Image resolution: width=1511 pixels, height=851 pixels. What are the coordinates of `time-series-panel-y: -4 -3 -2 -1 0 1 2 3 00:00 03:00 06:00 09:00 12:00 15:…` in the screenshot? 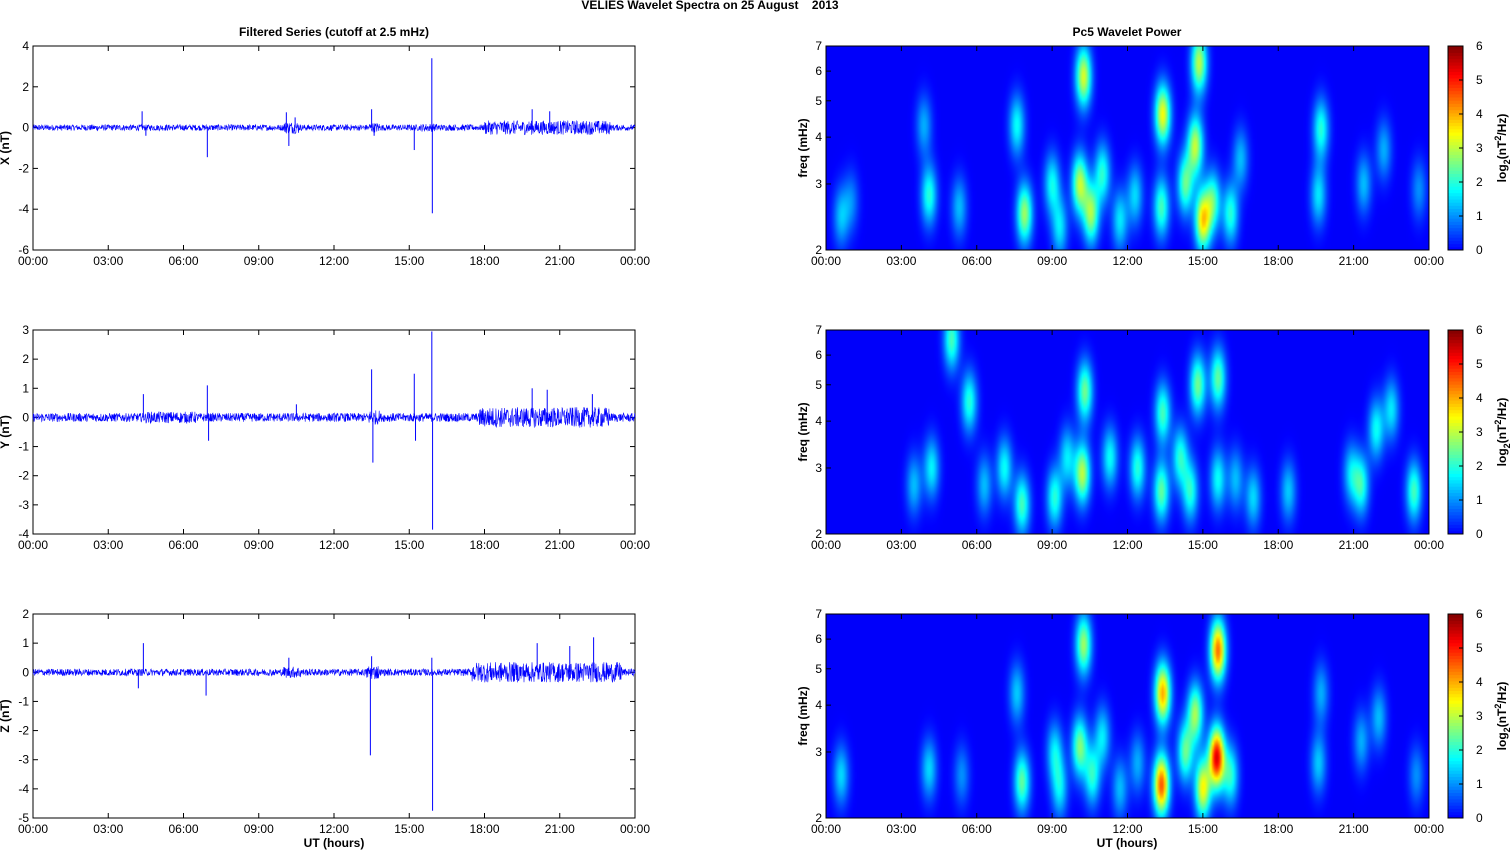 It's located at (325, 437).